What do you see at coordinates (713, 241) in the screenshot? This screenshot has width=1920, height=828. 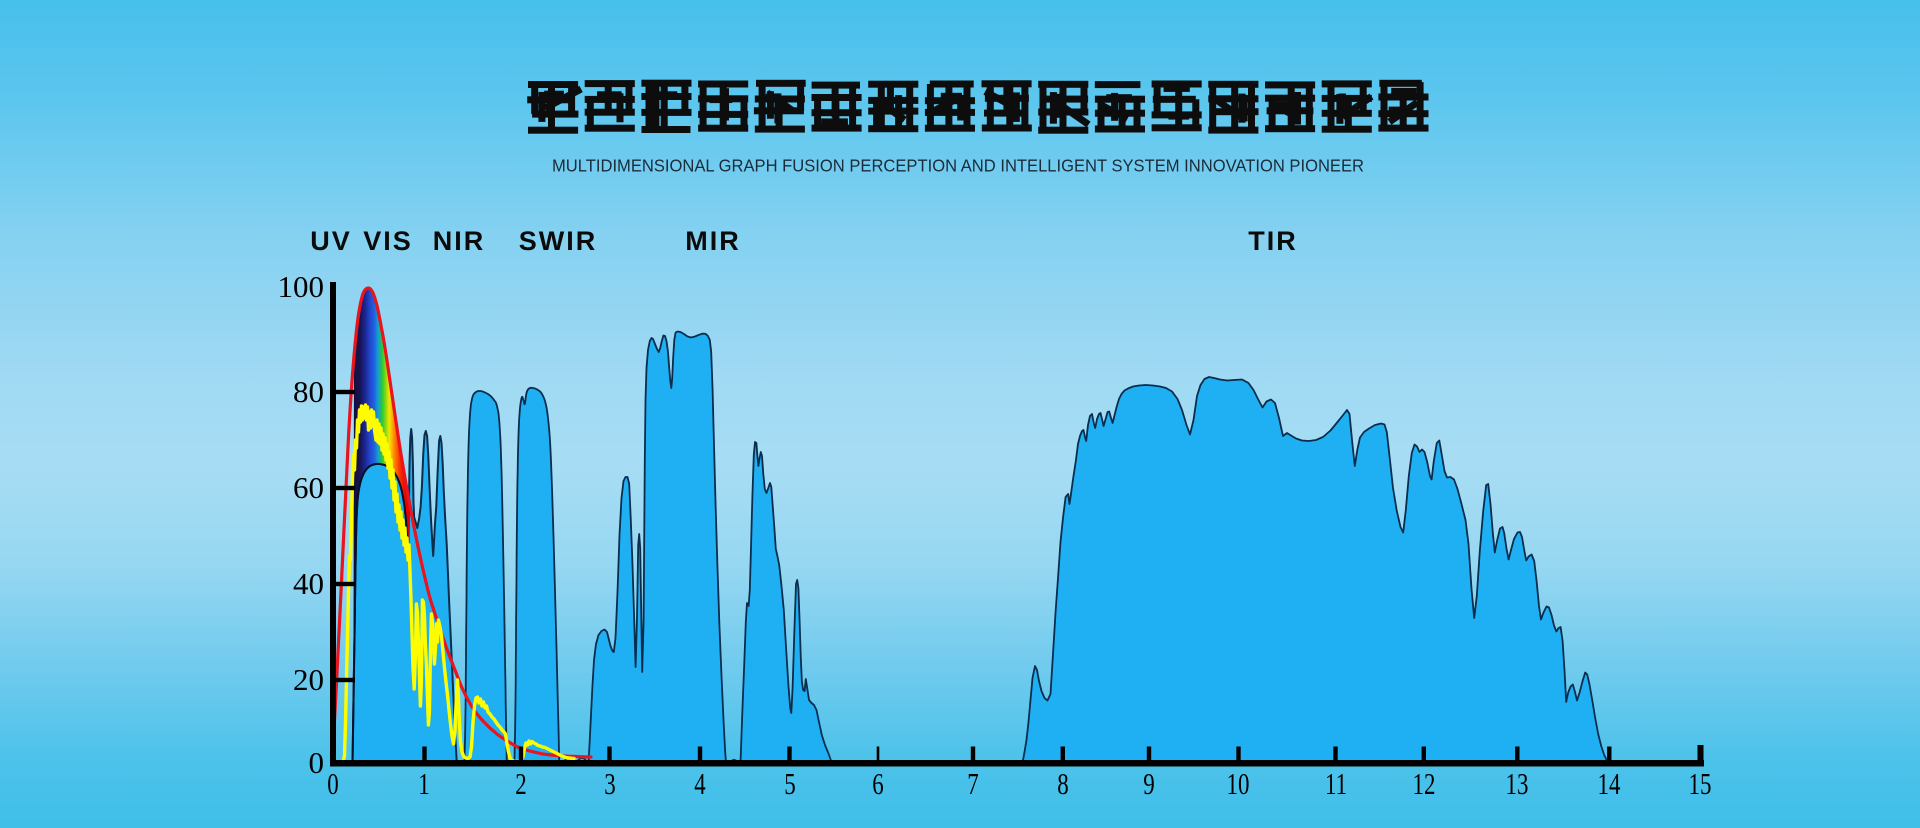 I see `svg-text: MIR` at bounding box center [713, 241].